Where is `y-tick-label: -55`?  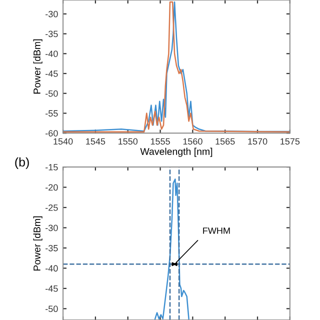 y-tick-label: -55 is located at coordinates (52, 113).